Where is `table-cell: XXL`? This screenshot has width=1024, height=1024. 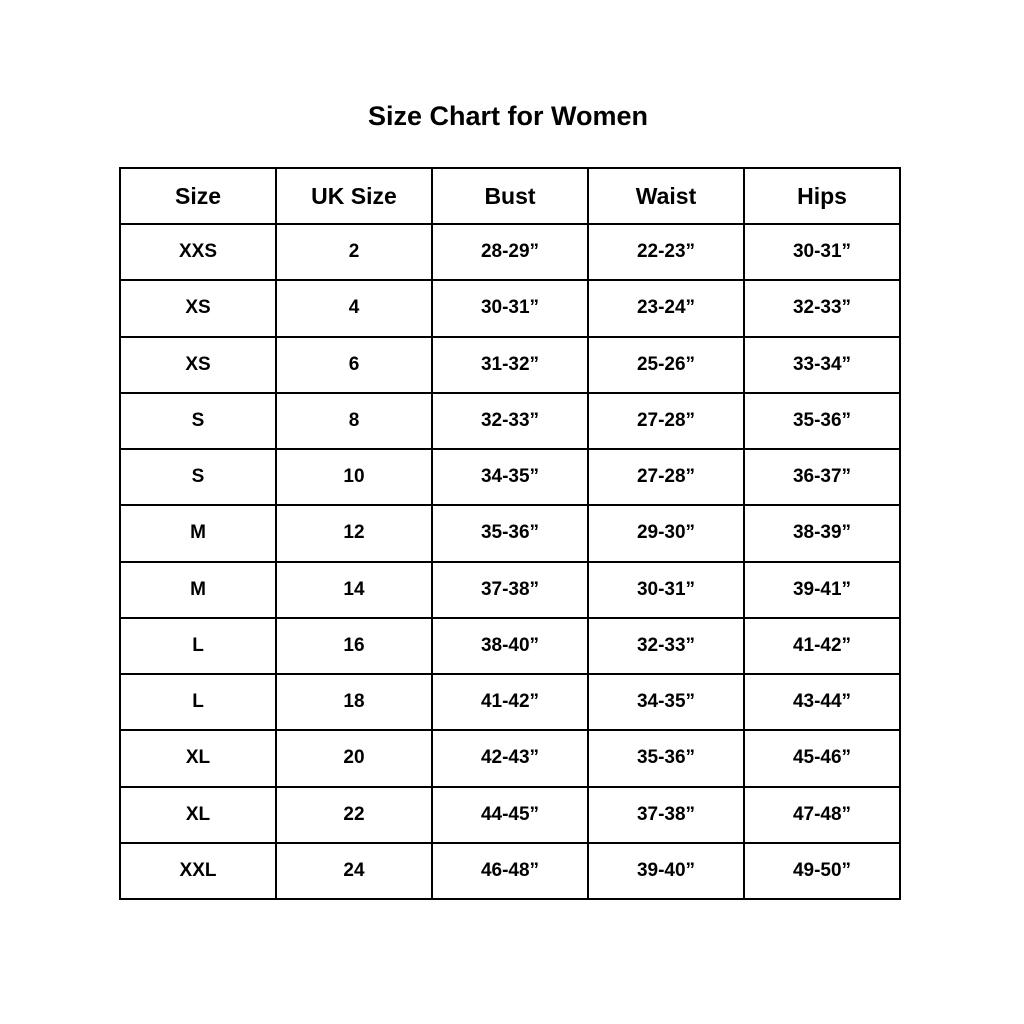
table-cell: XXL is located at coordinates (198, 871).